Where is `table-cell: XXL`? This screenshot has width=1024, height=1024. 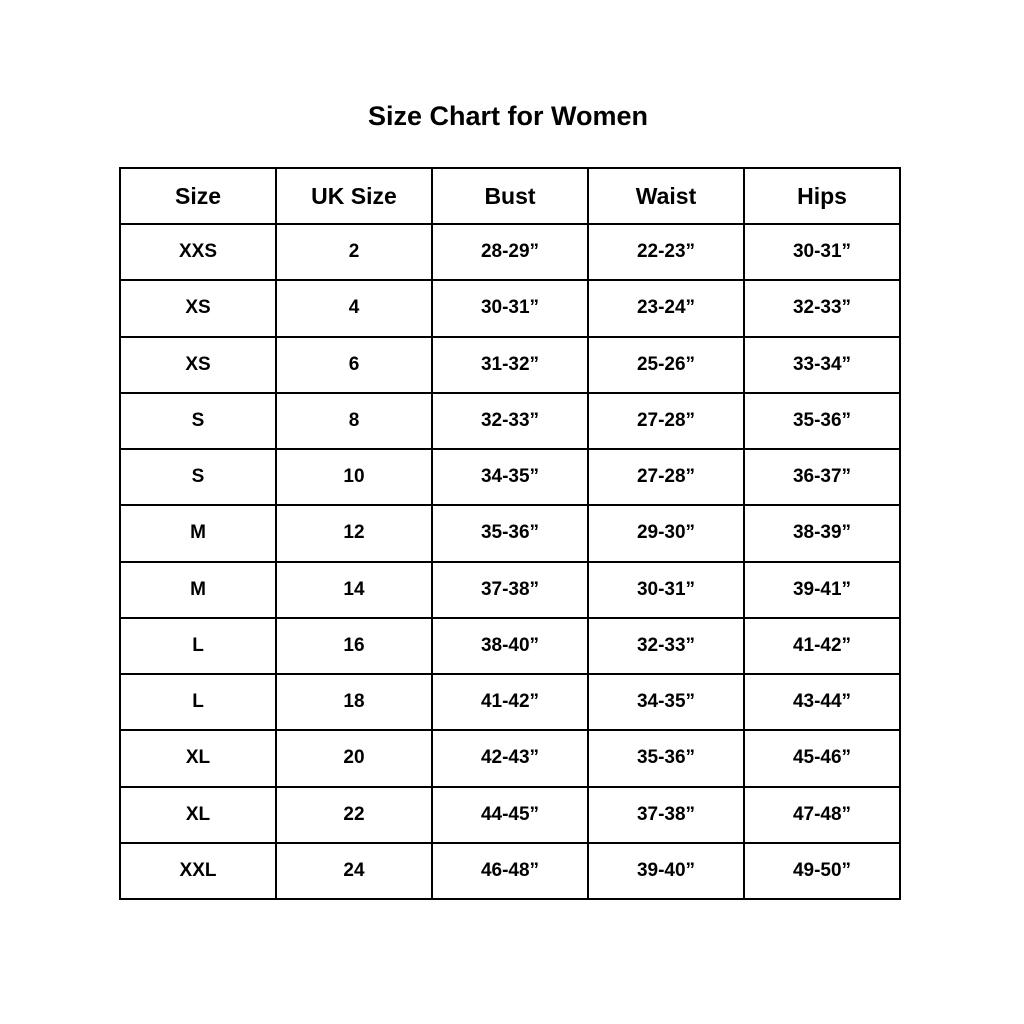
table-cell: XXL is located at coordinates (198, 871).